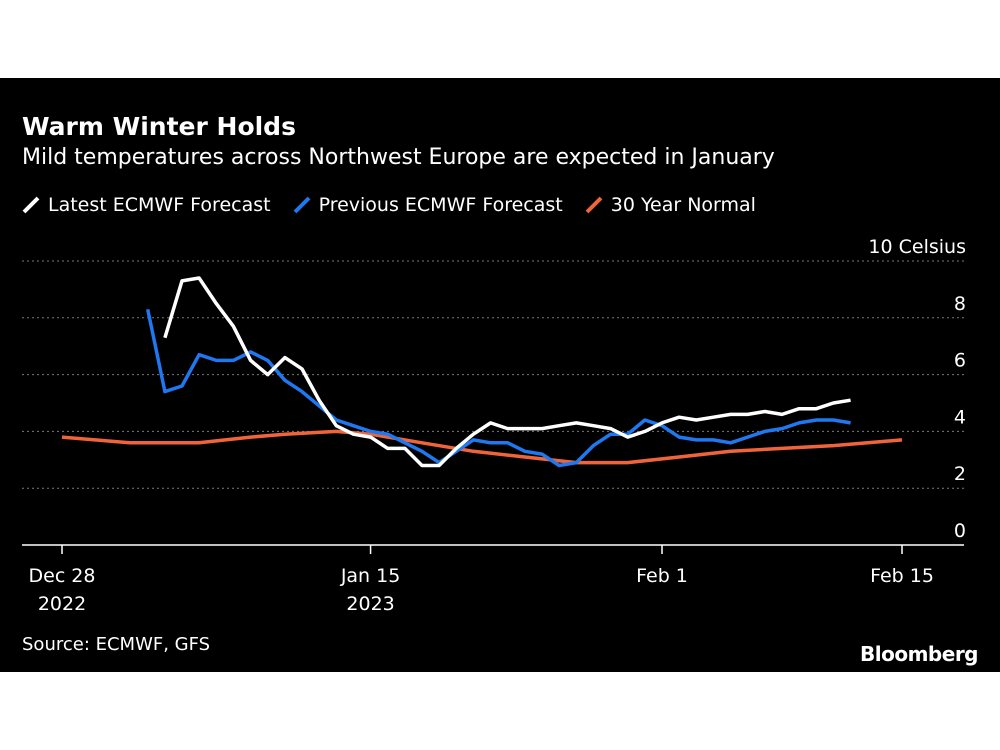 This screenshot has width=1000, height=750. What do you see at coordinates (960, 474) in the screenshot?
I see `y-tick-label: 2` at bounding box center [960, 474].